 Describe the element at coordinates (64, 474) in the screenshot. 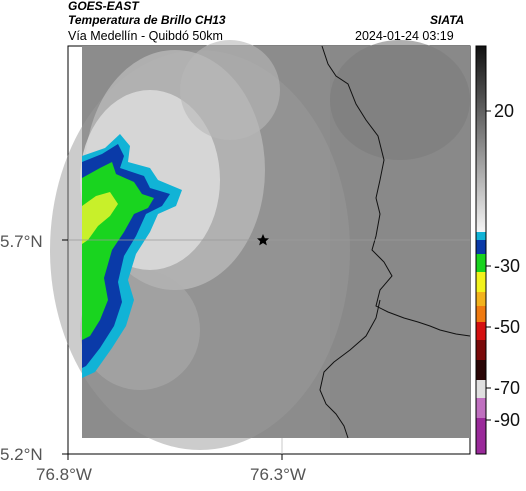

I see `x-tick-label: 76.8°W` at that location.